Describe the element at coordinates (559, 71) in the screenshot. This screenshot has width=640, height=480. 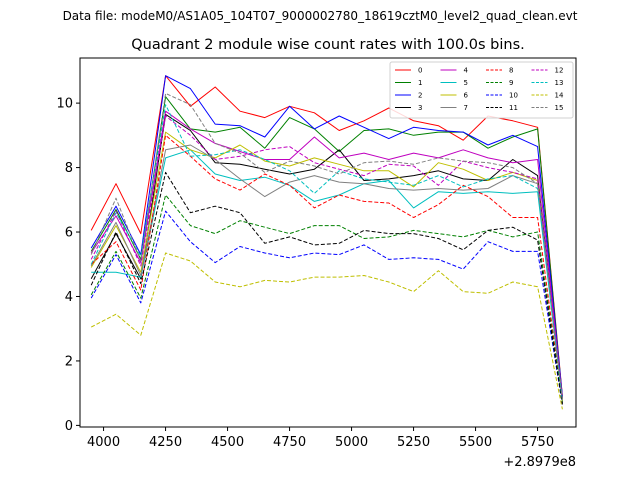
I see `legend-label-module-12: 12` at that location.